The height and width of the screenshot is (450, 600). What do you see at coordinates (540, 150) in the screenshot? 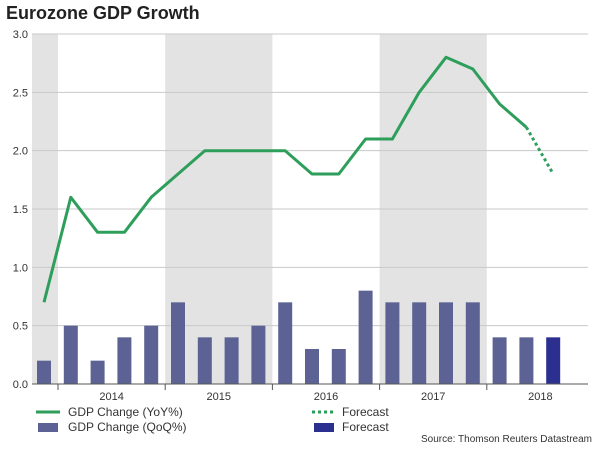
I see `line-forecast` at bounding box center [540, 150].